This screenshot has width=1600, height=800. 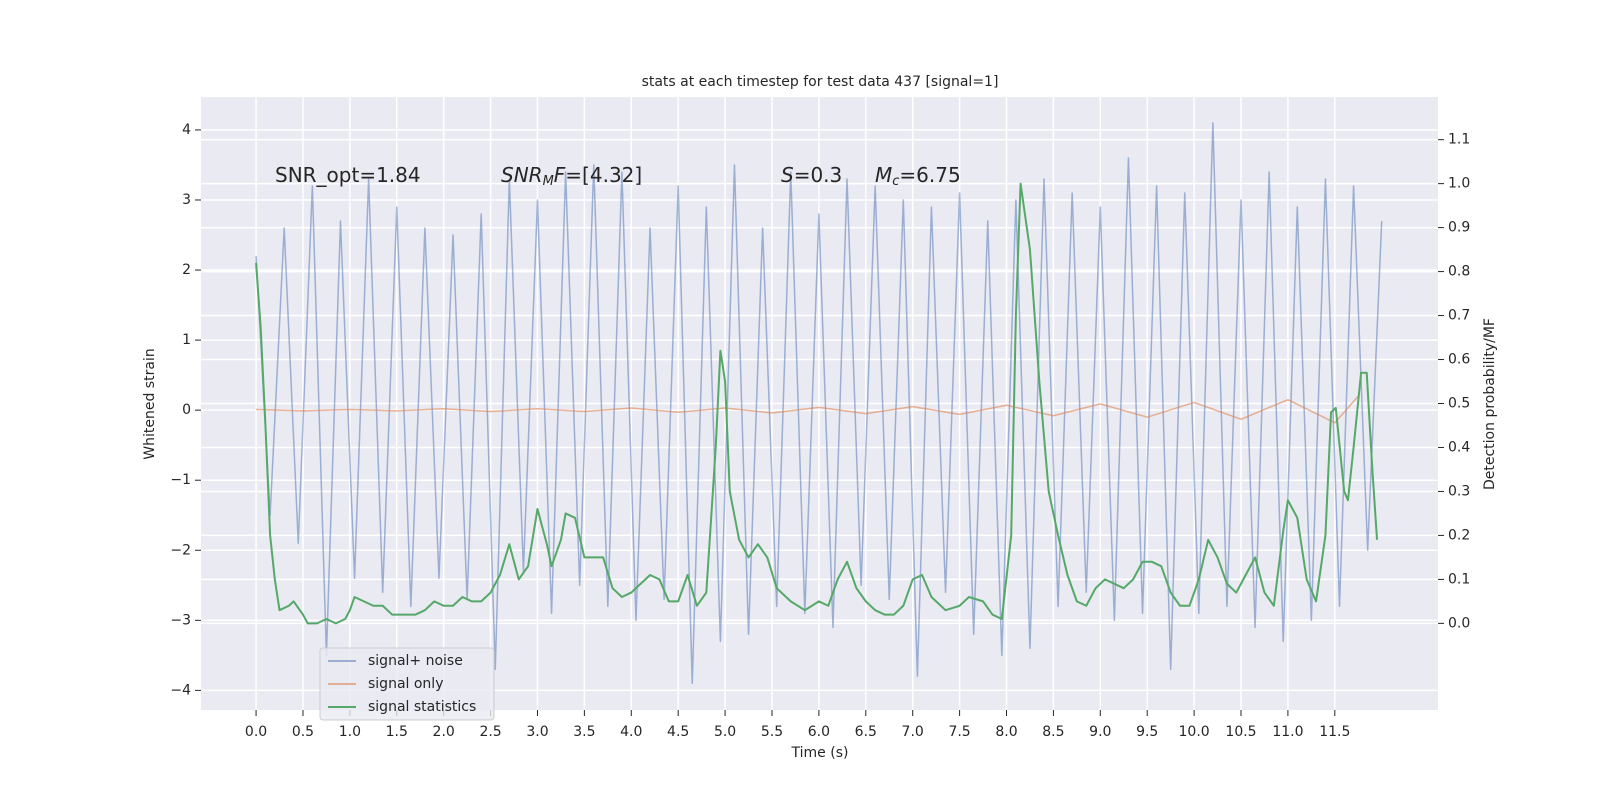 I want to click on x-tick-label: 7.0, so click(x=913, y=732).